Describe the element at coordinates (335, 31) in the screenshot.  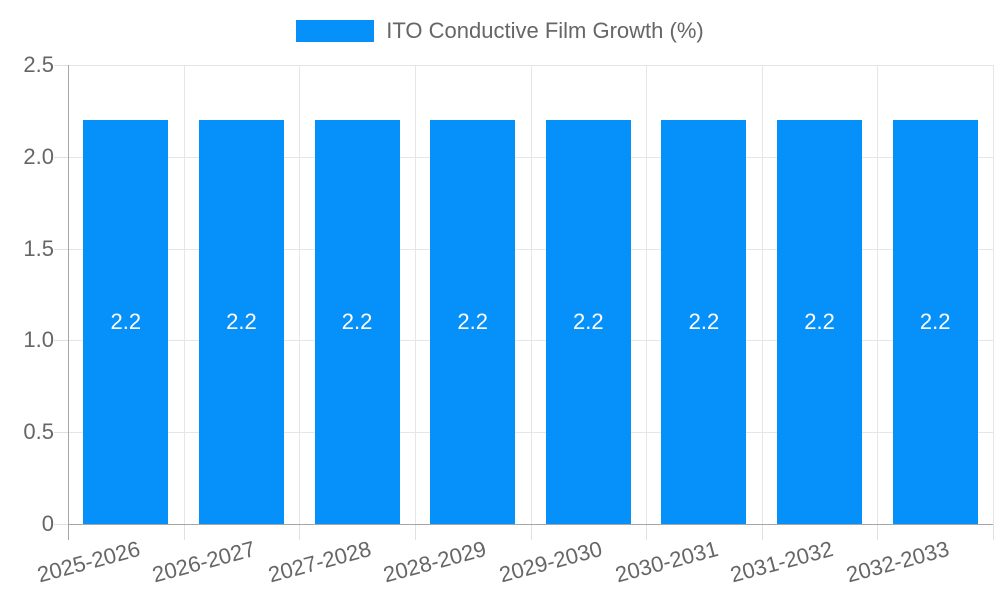
I see `legend-swatch` at that location.